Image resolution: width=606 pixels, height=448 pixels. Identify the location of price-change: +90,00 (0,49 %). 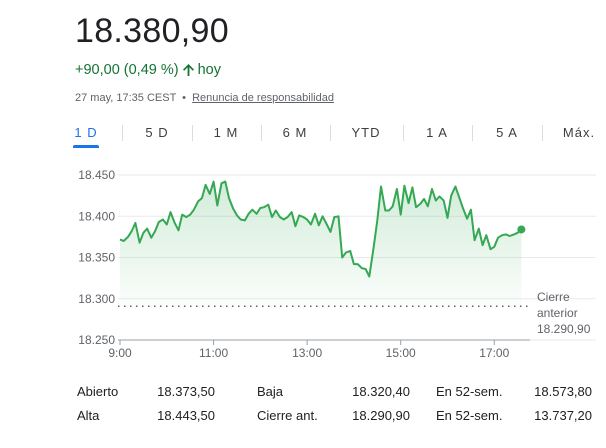
(127, 70).